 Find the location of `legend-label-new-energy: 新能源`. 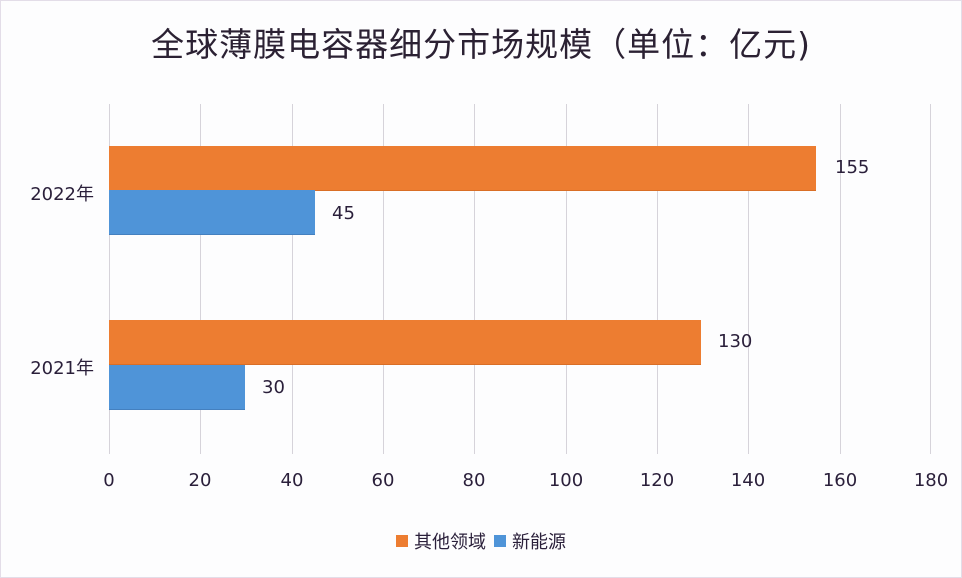

legend-label-new-energy: 新能源 is located at coordinates (539, 542).